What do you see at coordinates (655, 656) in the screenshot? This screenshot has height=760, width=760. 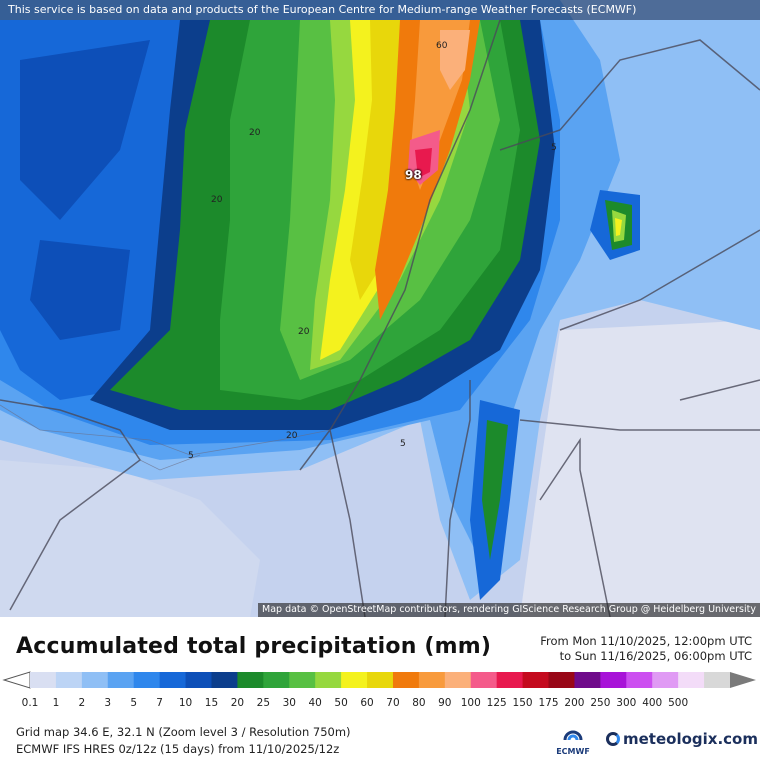 I see `period-to: to Sun 11/16/2025, 06:00pm UTC` at bounding box center [655, 656].